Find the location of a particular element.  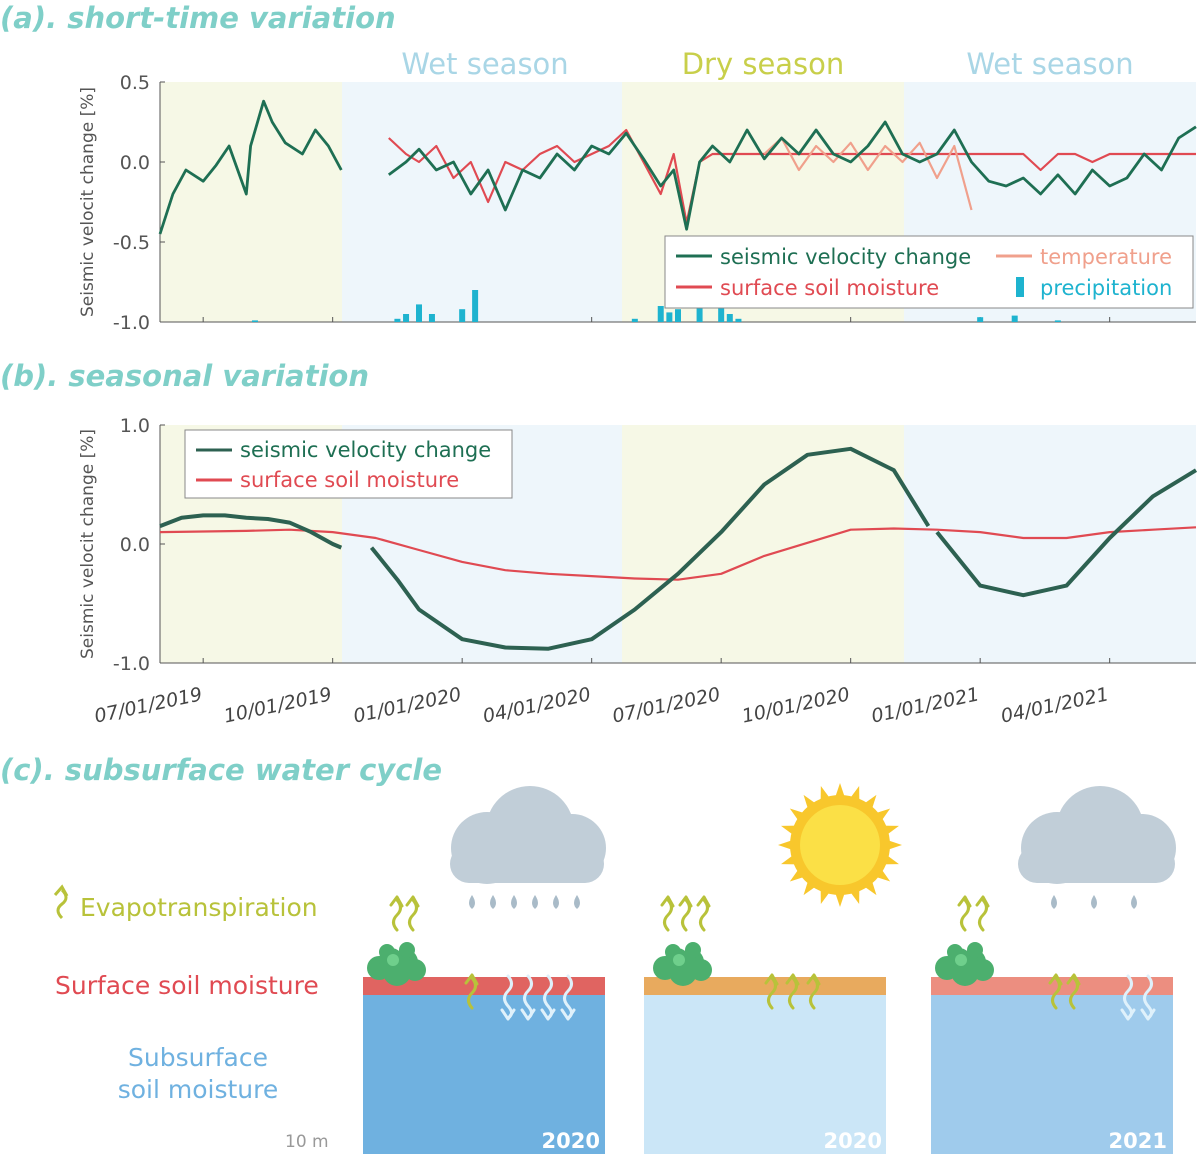

year-label-2: 2020 is located at coordinates (853, 1141).